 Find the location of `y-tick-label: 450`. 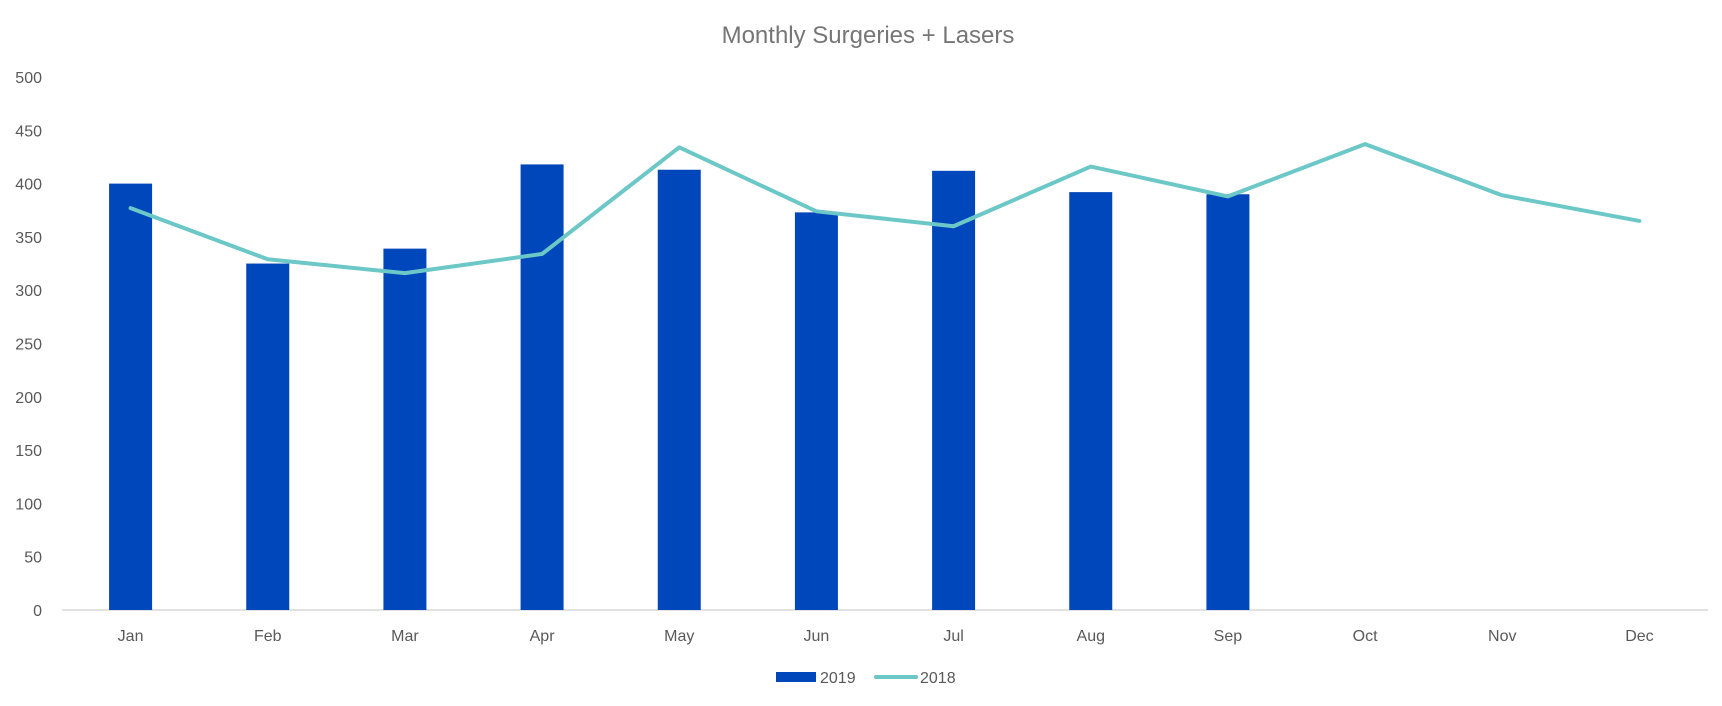

y-tick-label: 450 is located at coordinates (28, 131).